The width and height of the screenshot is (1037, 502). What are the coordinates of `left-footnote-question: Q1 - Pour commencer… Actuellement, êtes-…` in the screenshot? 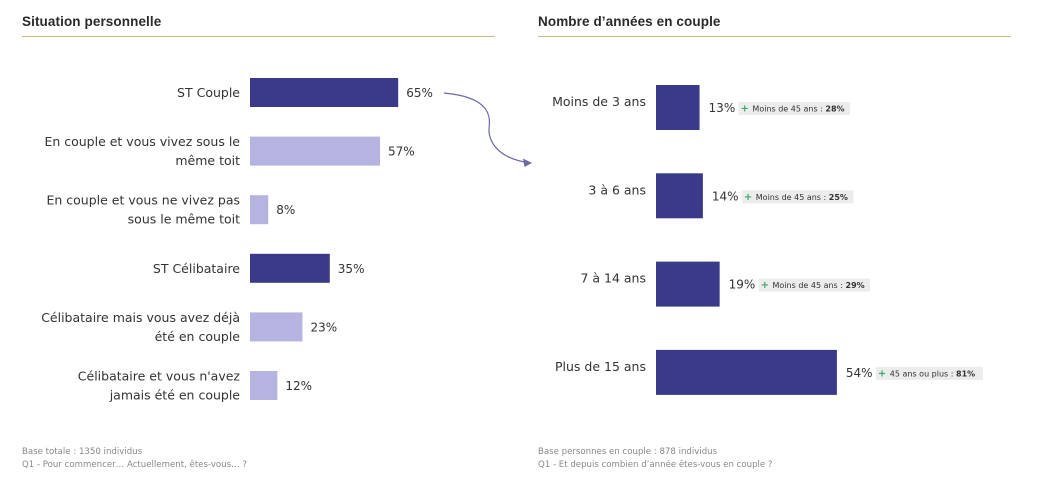 It's located at (134, 465).